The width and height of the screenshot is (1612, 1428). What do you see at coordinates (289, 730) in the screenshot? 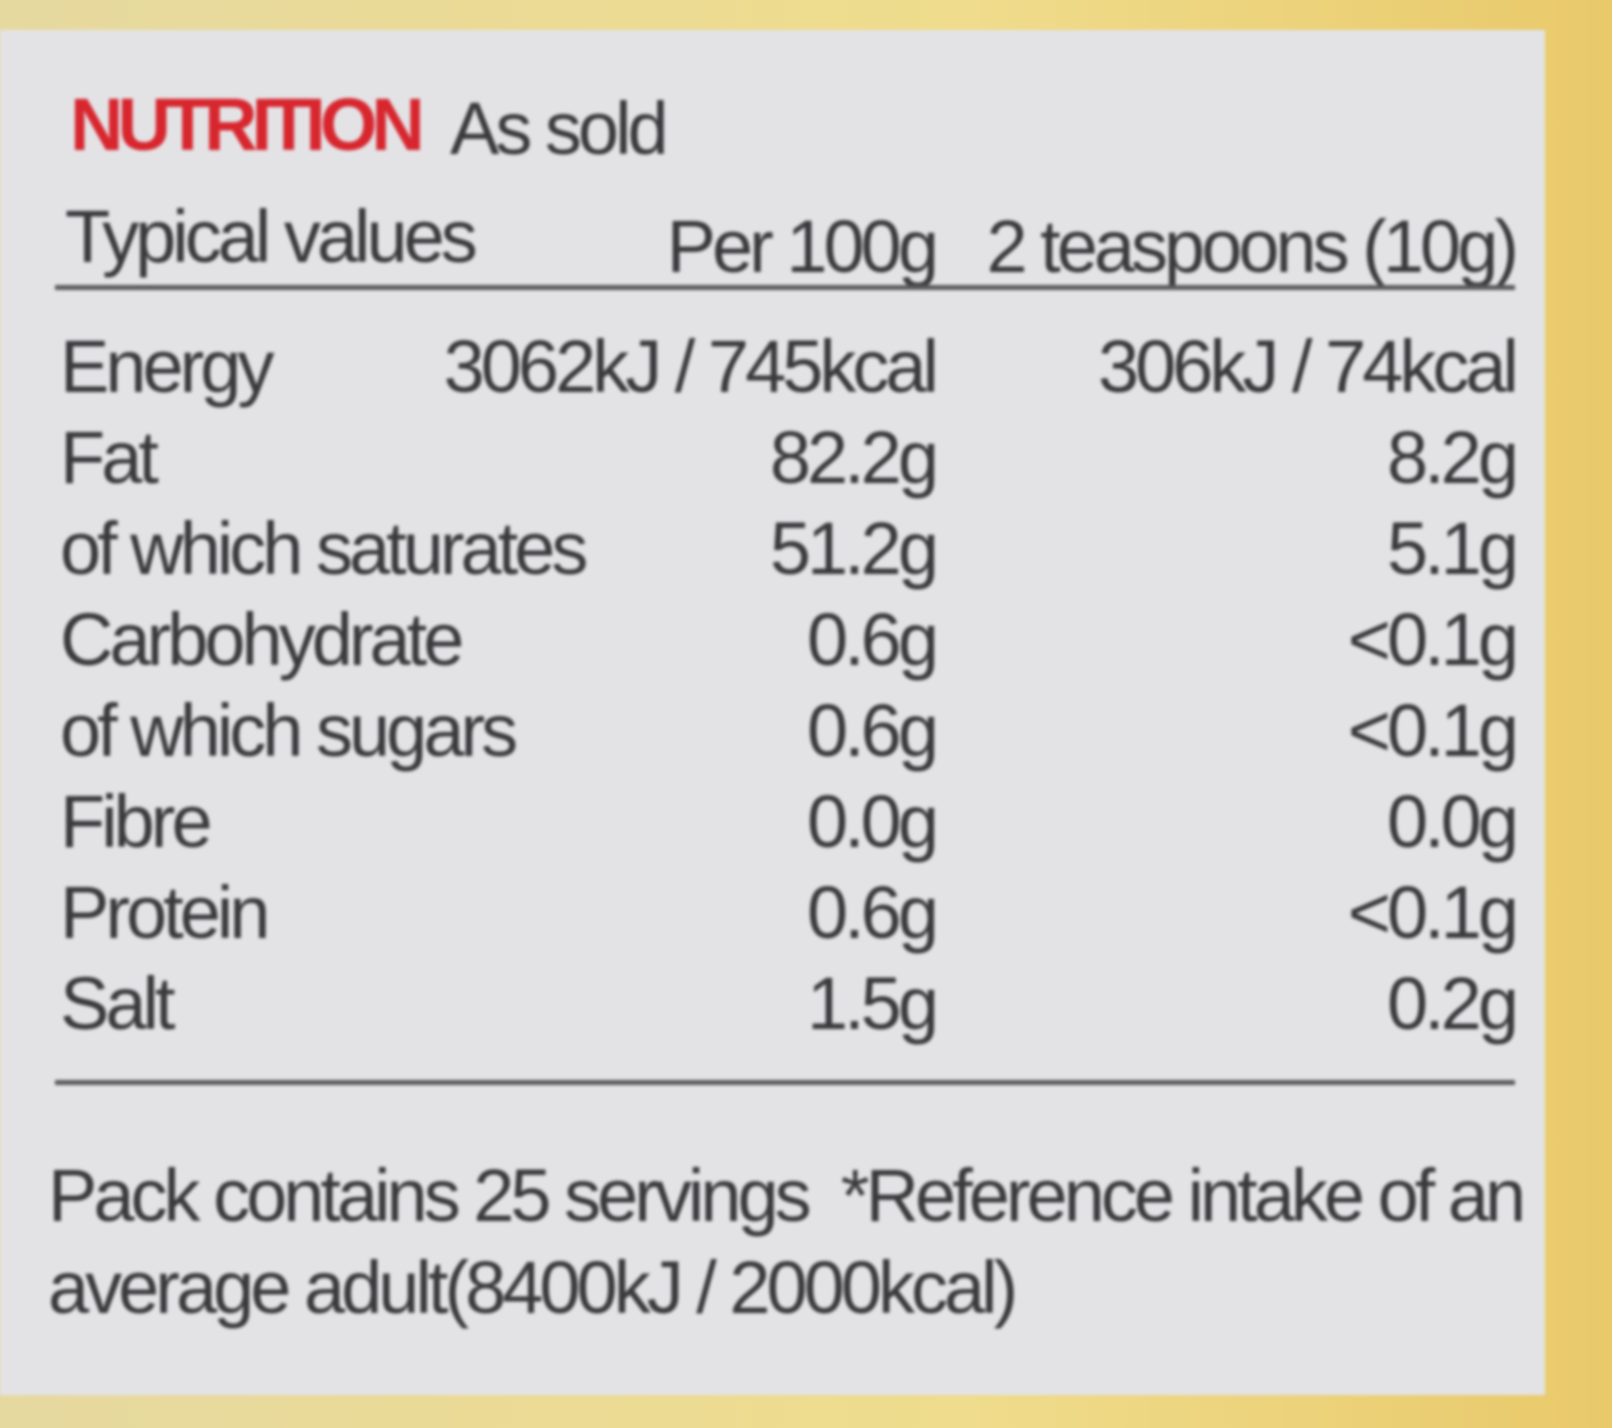
I see `nutrient-name: of which sugars` at bounding box center [289, 730].